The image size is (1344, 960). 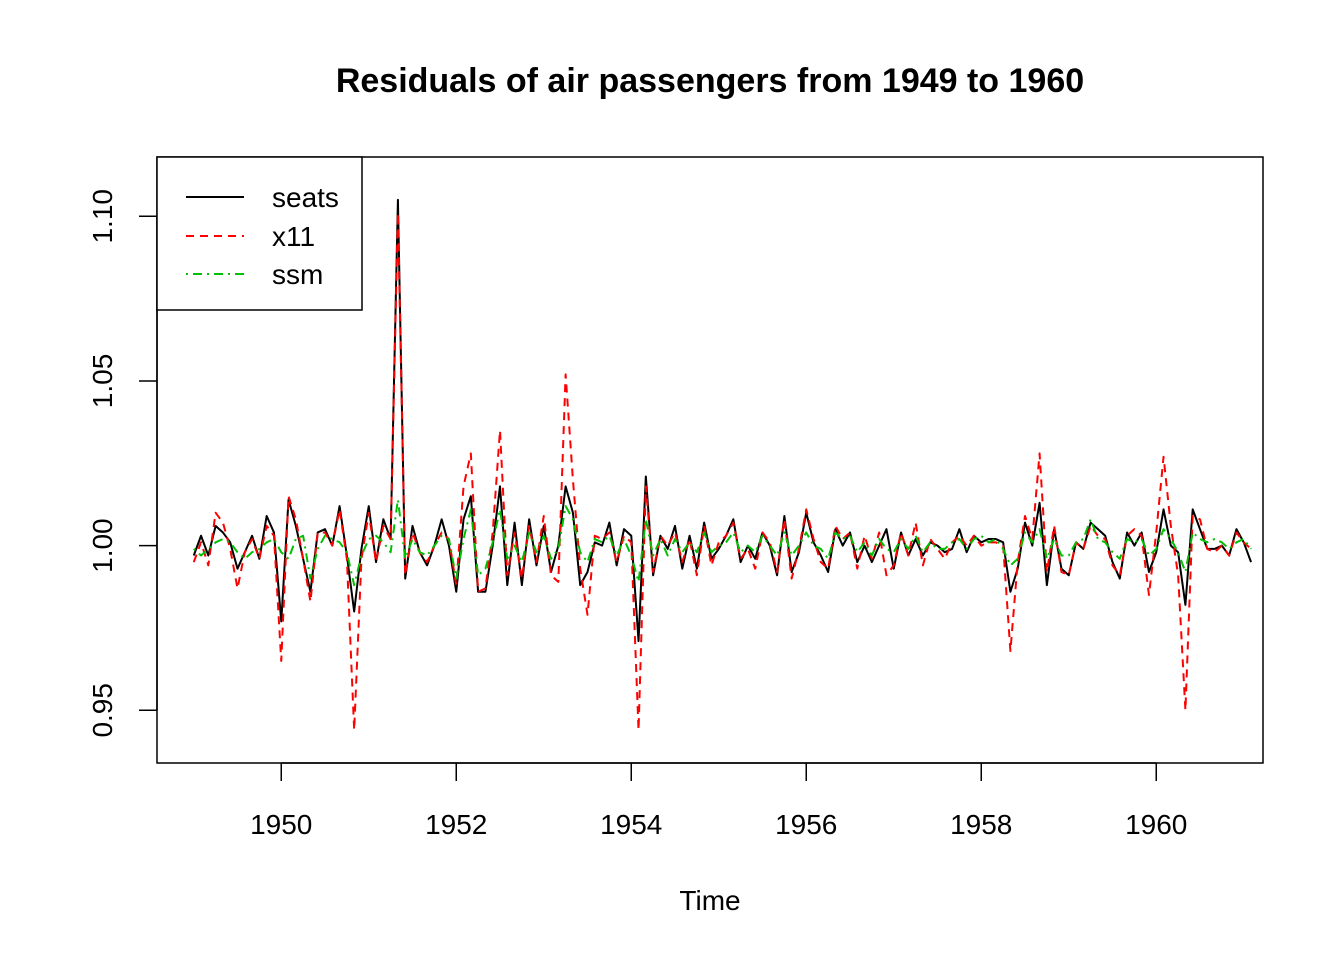 What do you see at coordinates (102, 216) in the screenshot?
I see `y-tick-label: 1.10` at bounding box center [102, 216].